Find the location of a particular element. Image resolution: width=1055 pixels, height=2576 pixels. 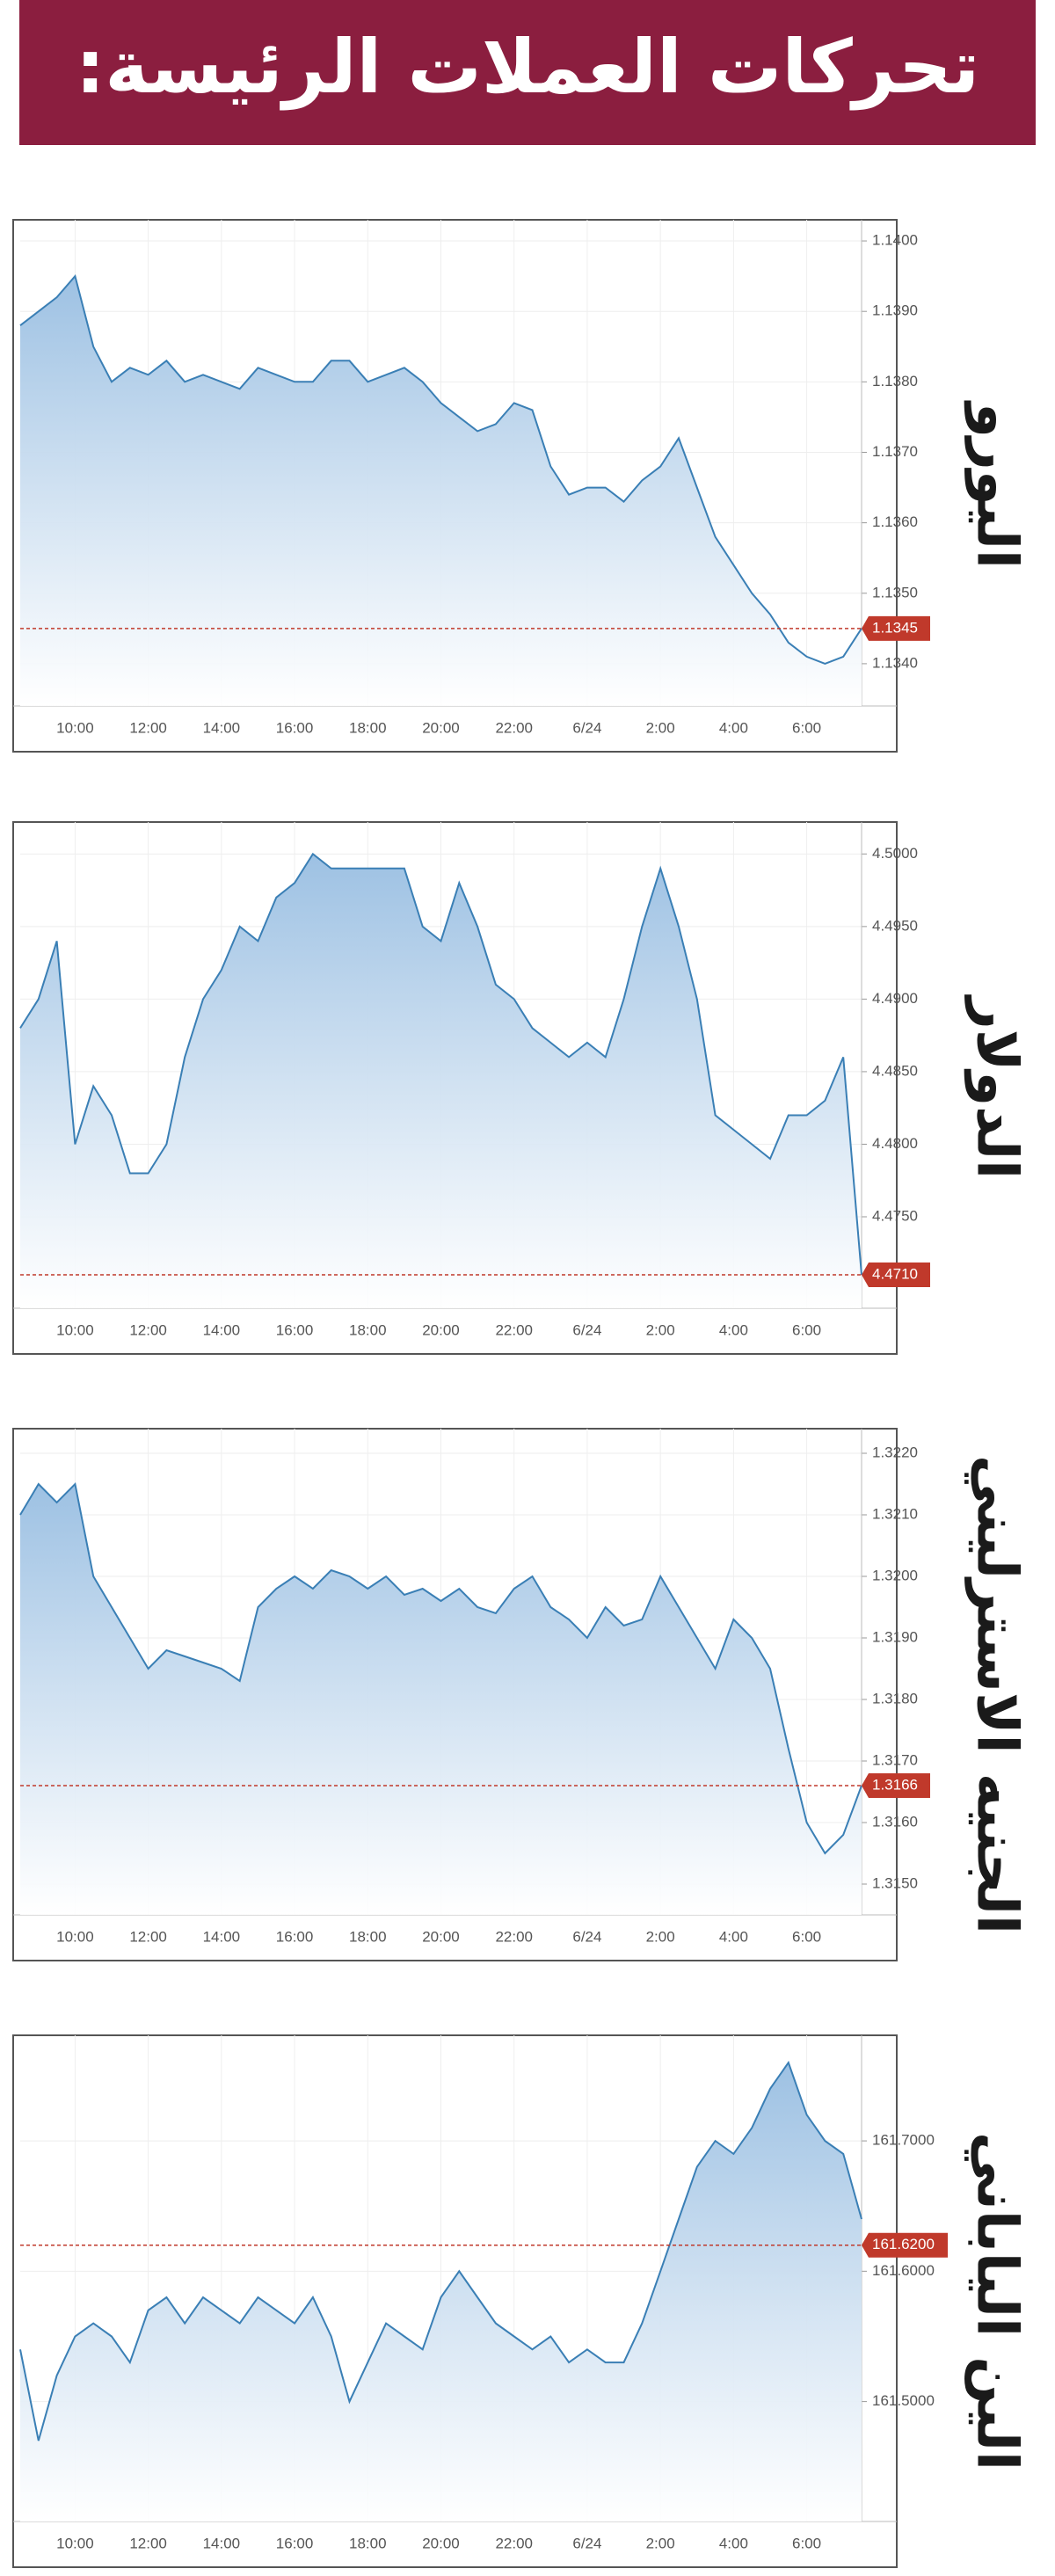

current-label: 1.1345 is located at coordinates (895, 627).